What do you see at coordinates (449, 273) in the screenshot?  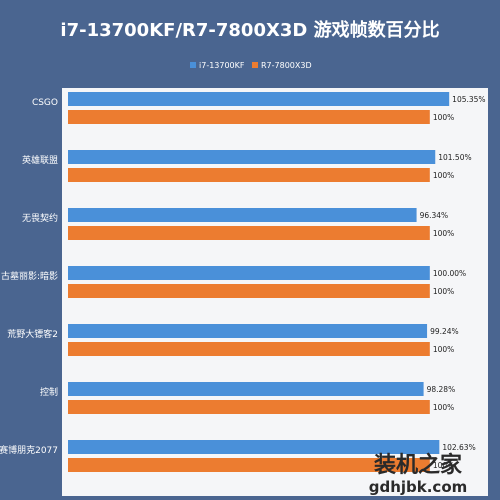 I see `data-label: 100.00%` at bounding box center [449, 273].